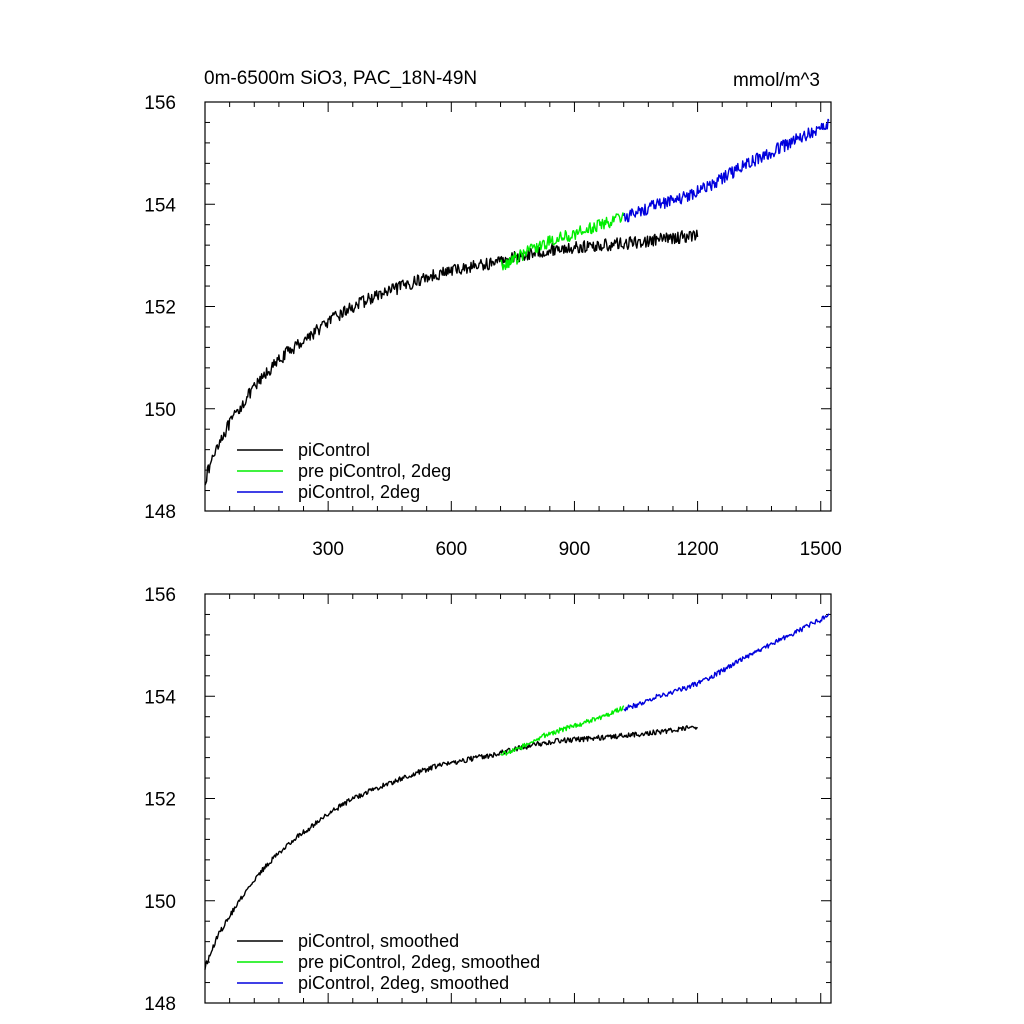  Describe the element at coordinates (378, 941) in the screenshot. I see `legend-label: piControl, smoothed` at that location.